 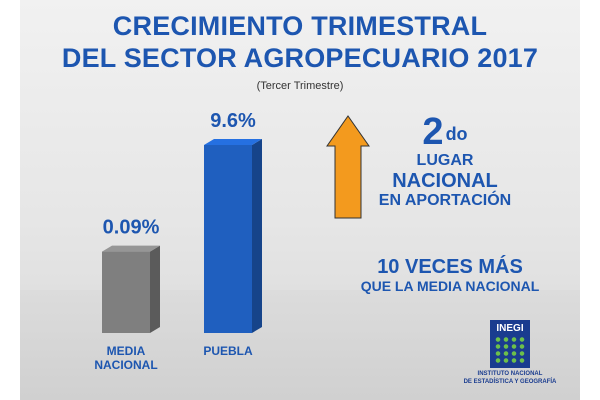 I want to click on inegi-logo-mark: INEGI, so click(x=510, y=344).